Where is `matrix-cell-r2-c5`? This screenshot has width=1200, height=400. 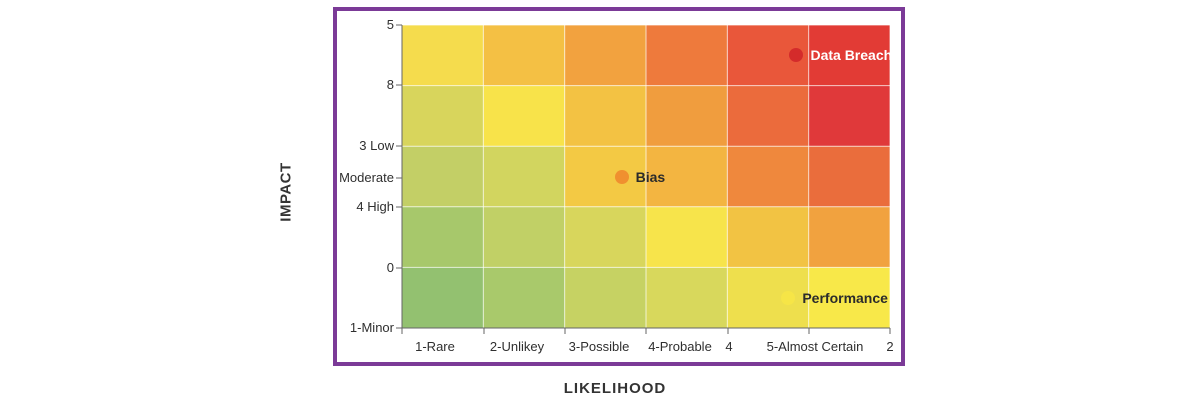
matrix-cell-r2-c5 is located at coordinates (849, 176).